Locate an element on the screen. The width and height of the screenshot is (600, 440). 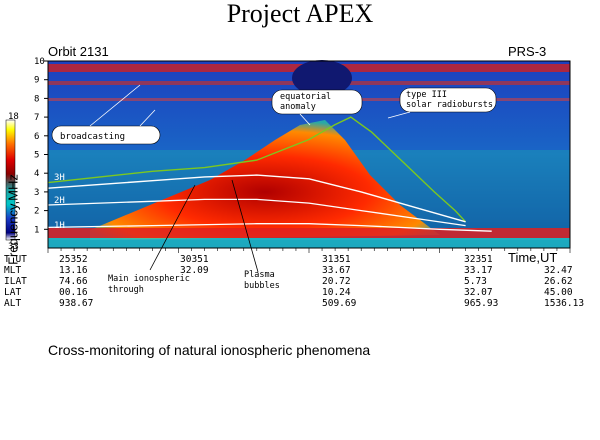
page-title: Project APEX is located at coordinates (300, 14).